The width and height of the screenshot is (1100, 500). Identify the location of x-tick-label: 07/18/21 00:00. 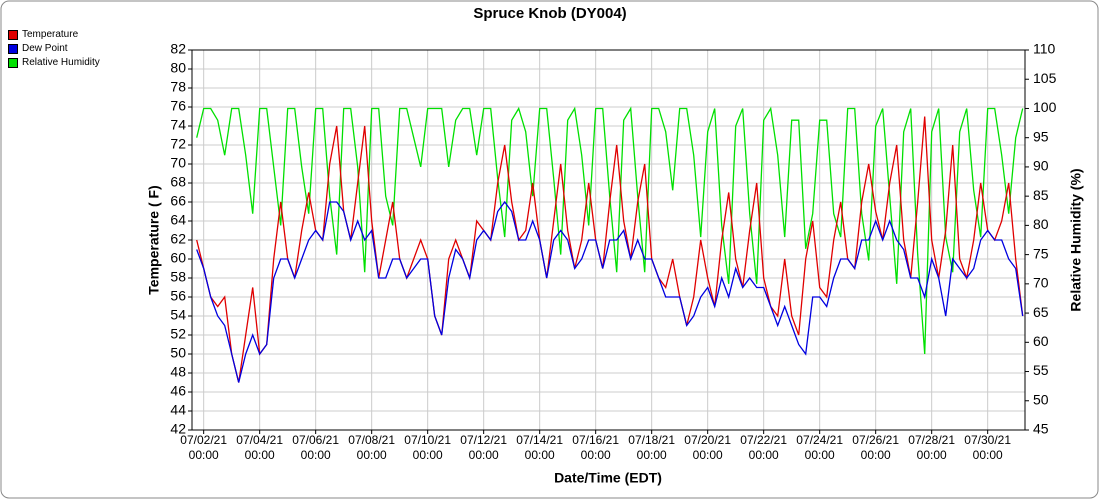
(652, 447).